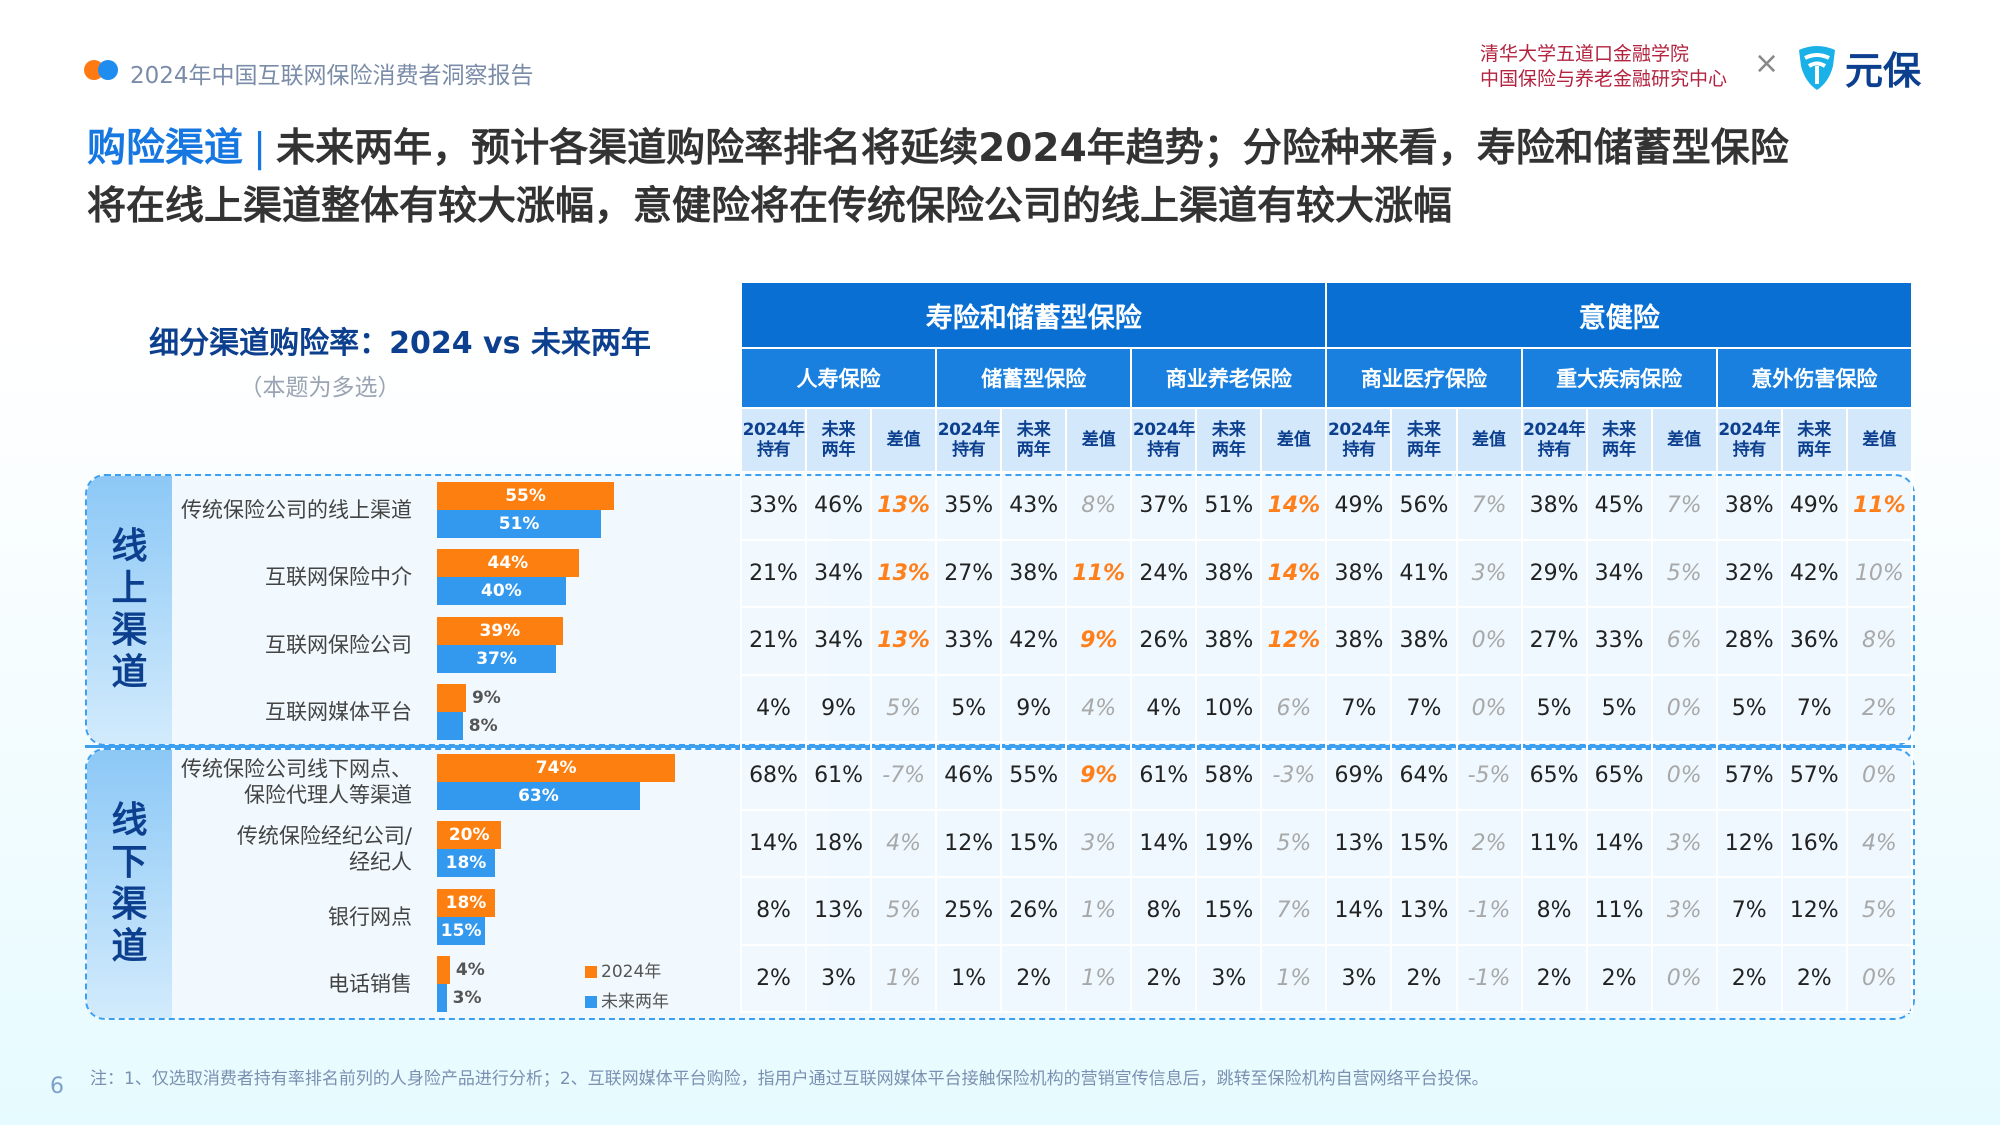 The height and width of the screenshot is (1125, 2000). Describe the element at coordinates (1619, 378) in the screenshot. I see `product-header: 重大疾病保险` at that location.